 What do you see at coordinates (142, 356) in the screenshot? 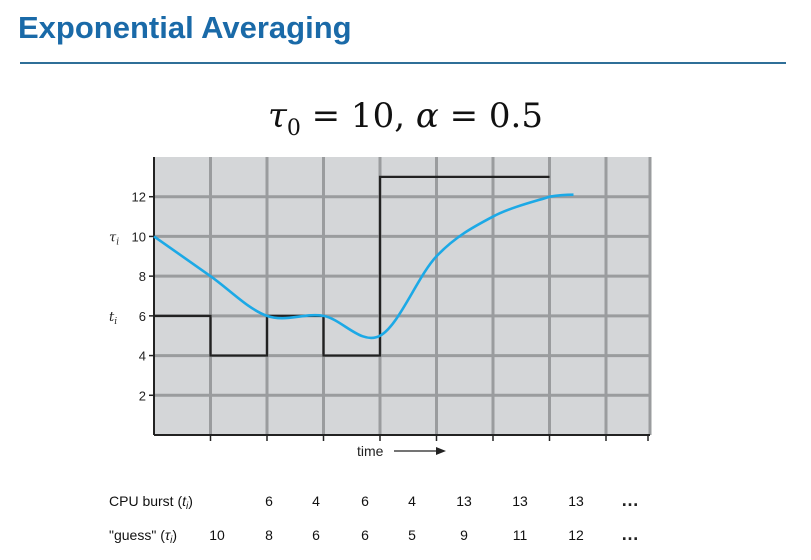
I see `y-tick-label: 4` at bounding box center [142, 356].